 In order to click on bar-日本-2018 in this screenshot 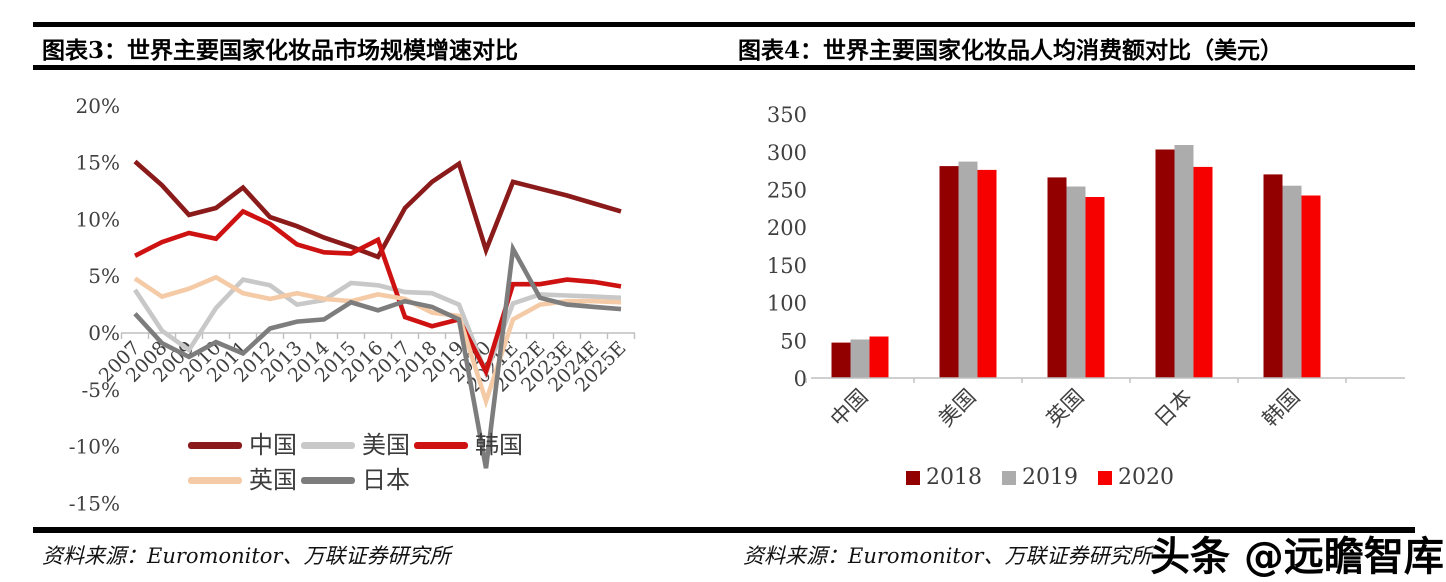, I will do `click(1165, 263)`.